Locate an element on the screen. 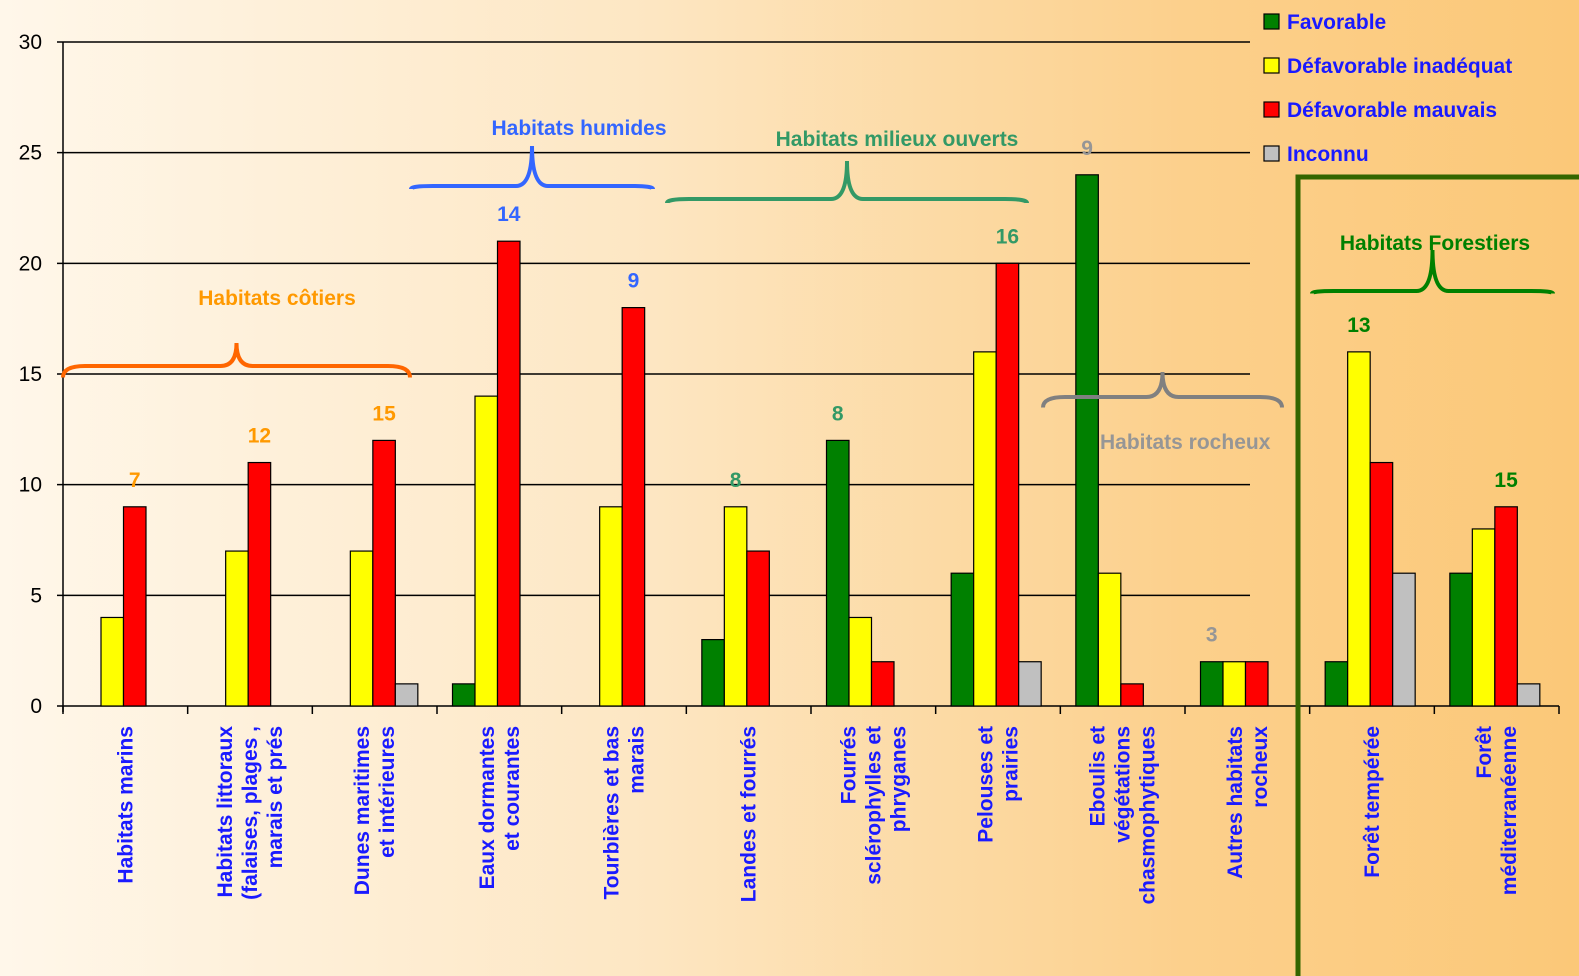 This screenshot has width=1579, height=976. y-tick-label: 5 is located at coordinates (36, 595).